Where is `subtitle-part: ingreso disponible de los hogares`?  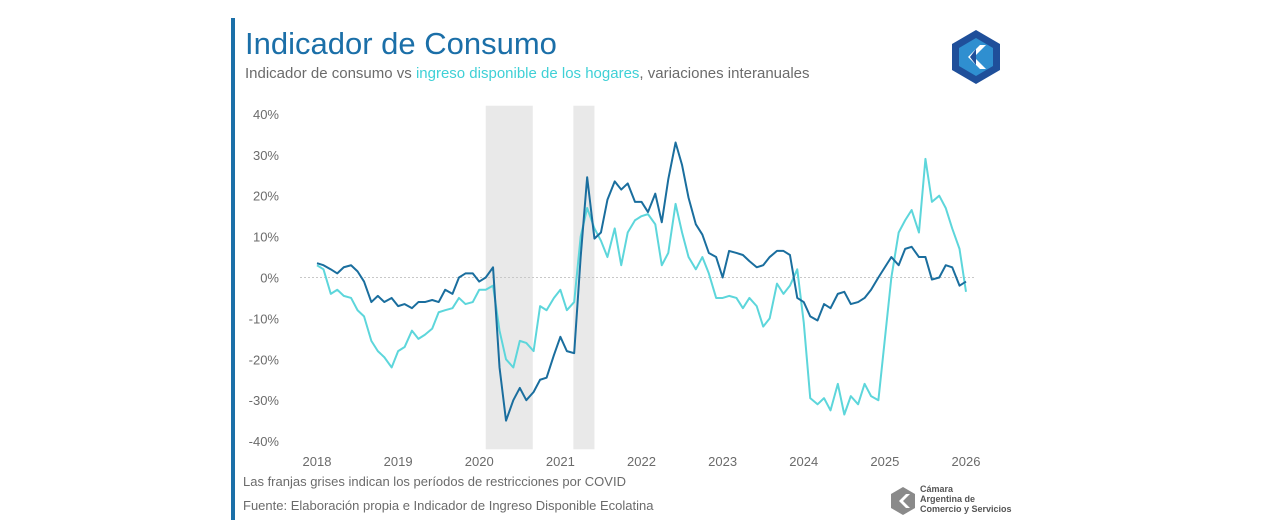 subtitle-part: ingreso disponible de los hogares is located at coordinates (527, 73).